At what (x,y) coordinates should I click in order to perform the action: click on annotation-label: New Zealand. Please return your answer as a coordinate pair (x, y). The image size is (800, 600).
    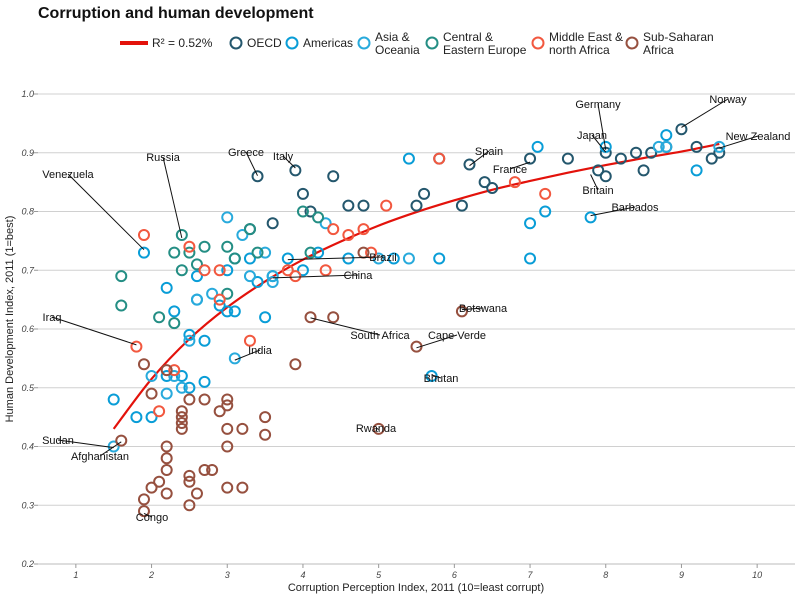
    Looking at the image, I should click on (758, 137).